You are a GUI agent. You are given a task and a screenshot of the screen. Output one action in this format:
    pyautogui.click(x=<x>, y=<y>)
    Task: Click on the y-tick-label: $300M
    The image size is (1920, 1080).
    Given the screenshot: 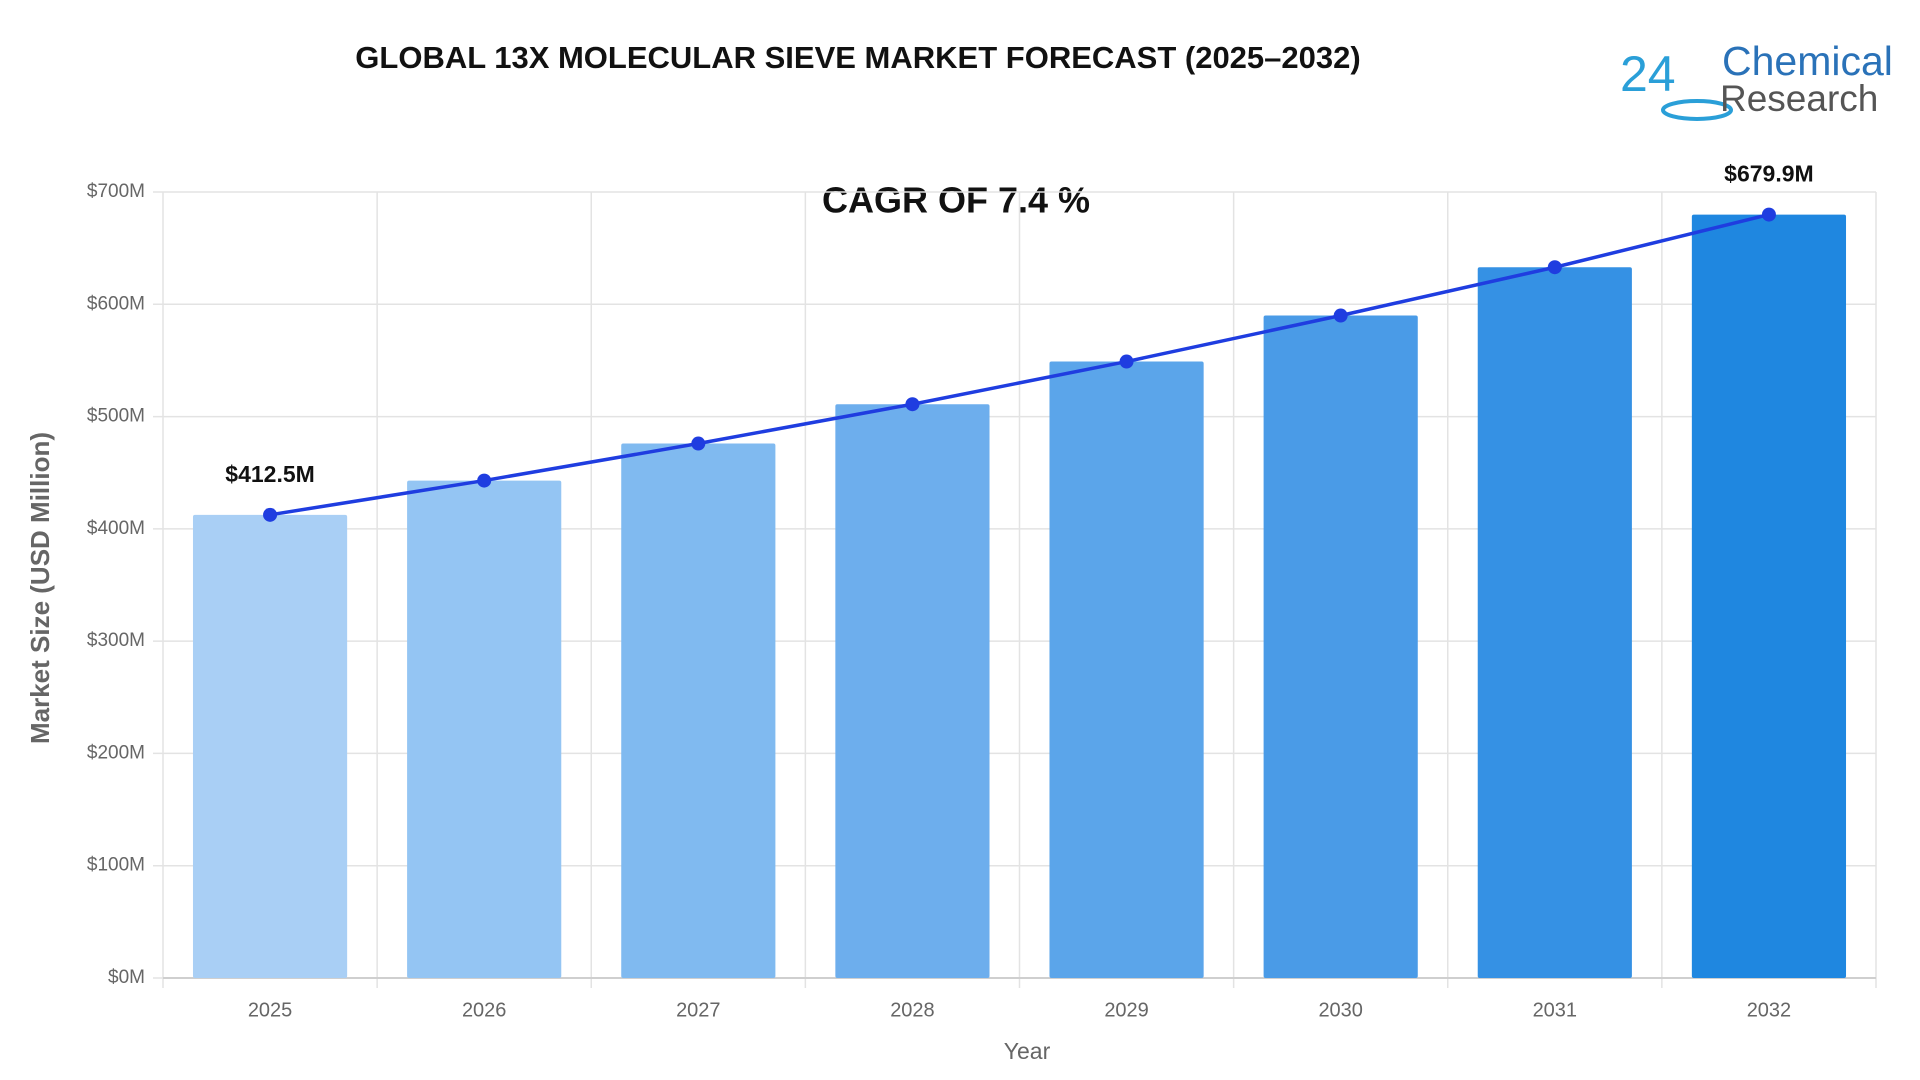 What is the action you would take?
    pyautogui.click(x=116, y=640)
    